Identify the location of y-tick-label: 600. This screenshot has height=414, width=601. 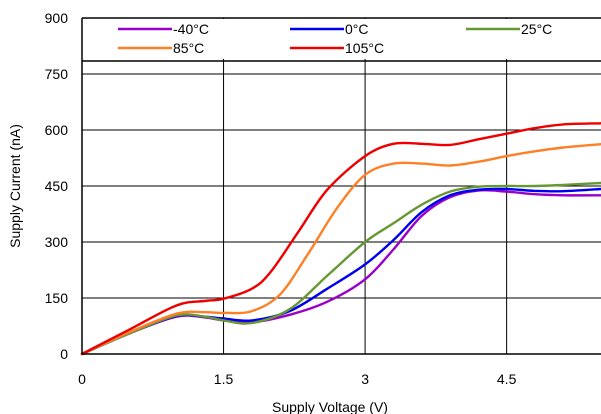
(57, 130).